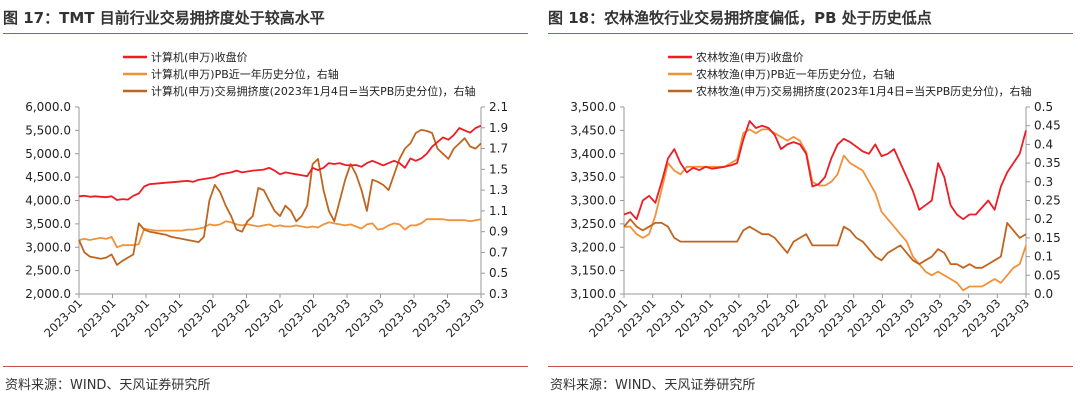  I want to click on y-tick-label-left: 3,450.0, so click(593, 130).